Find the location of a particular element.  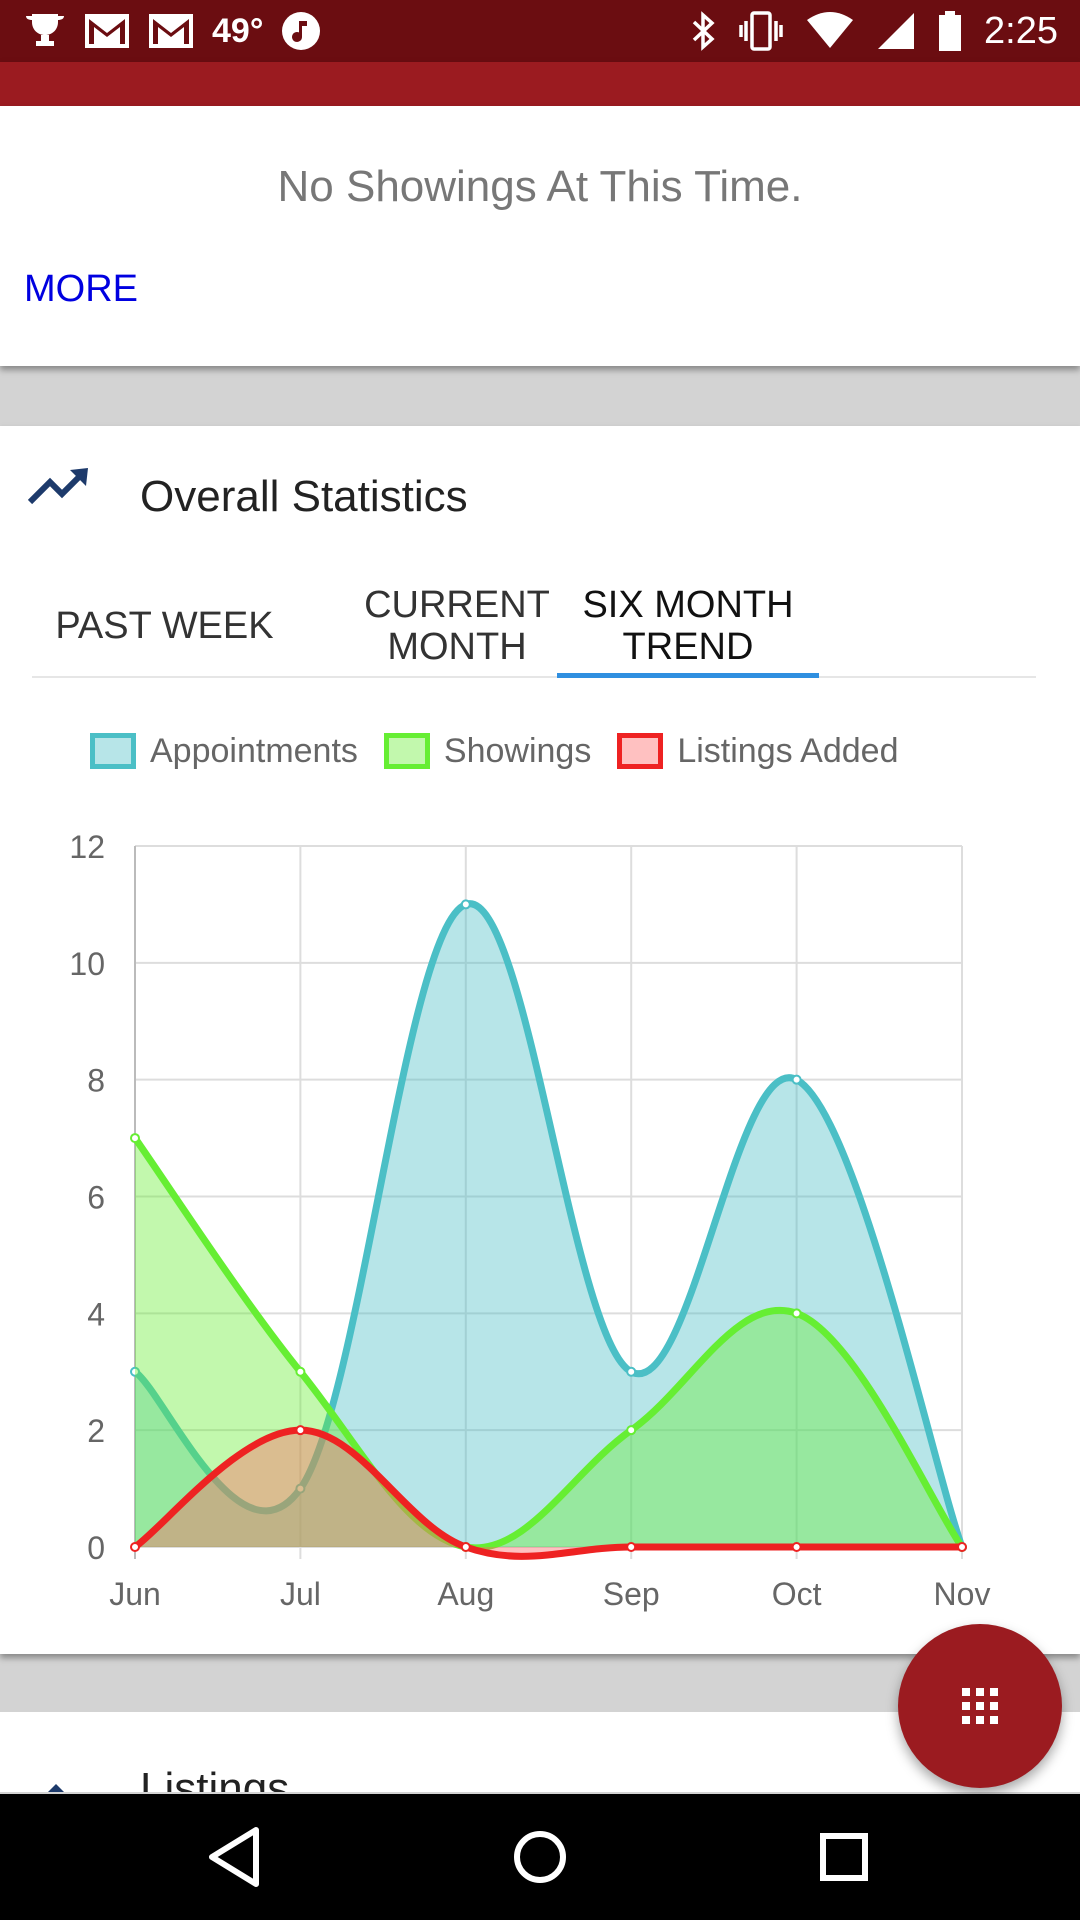

statistics-title: Overall Statistics is located at coordinates (304, 496).